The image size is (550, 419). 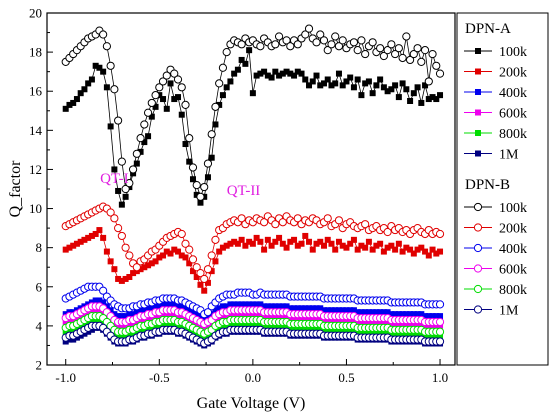 I want to click on legend-group-title: DPN-A, so click(x=488, y=29).